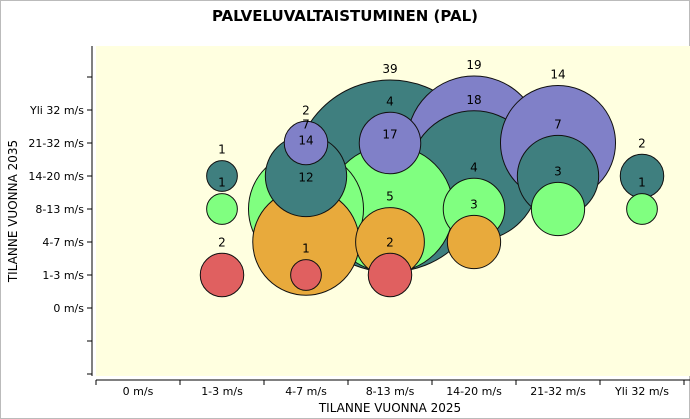  Describe the element at coordinates (390, 197) in the screenshot. I see `bubble-value-label: 5` at that location.